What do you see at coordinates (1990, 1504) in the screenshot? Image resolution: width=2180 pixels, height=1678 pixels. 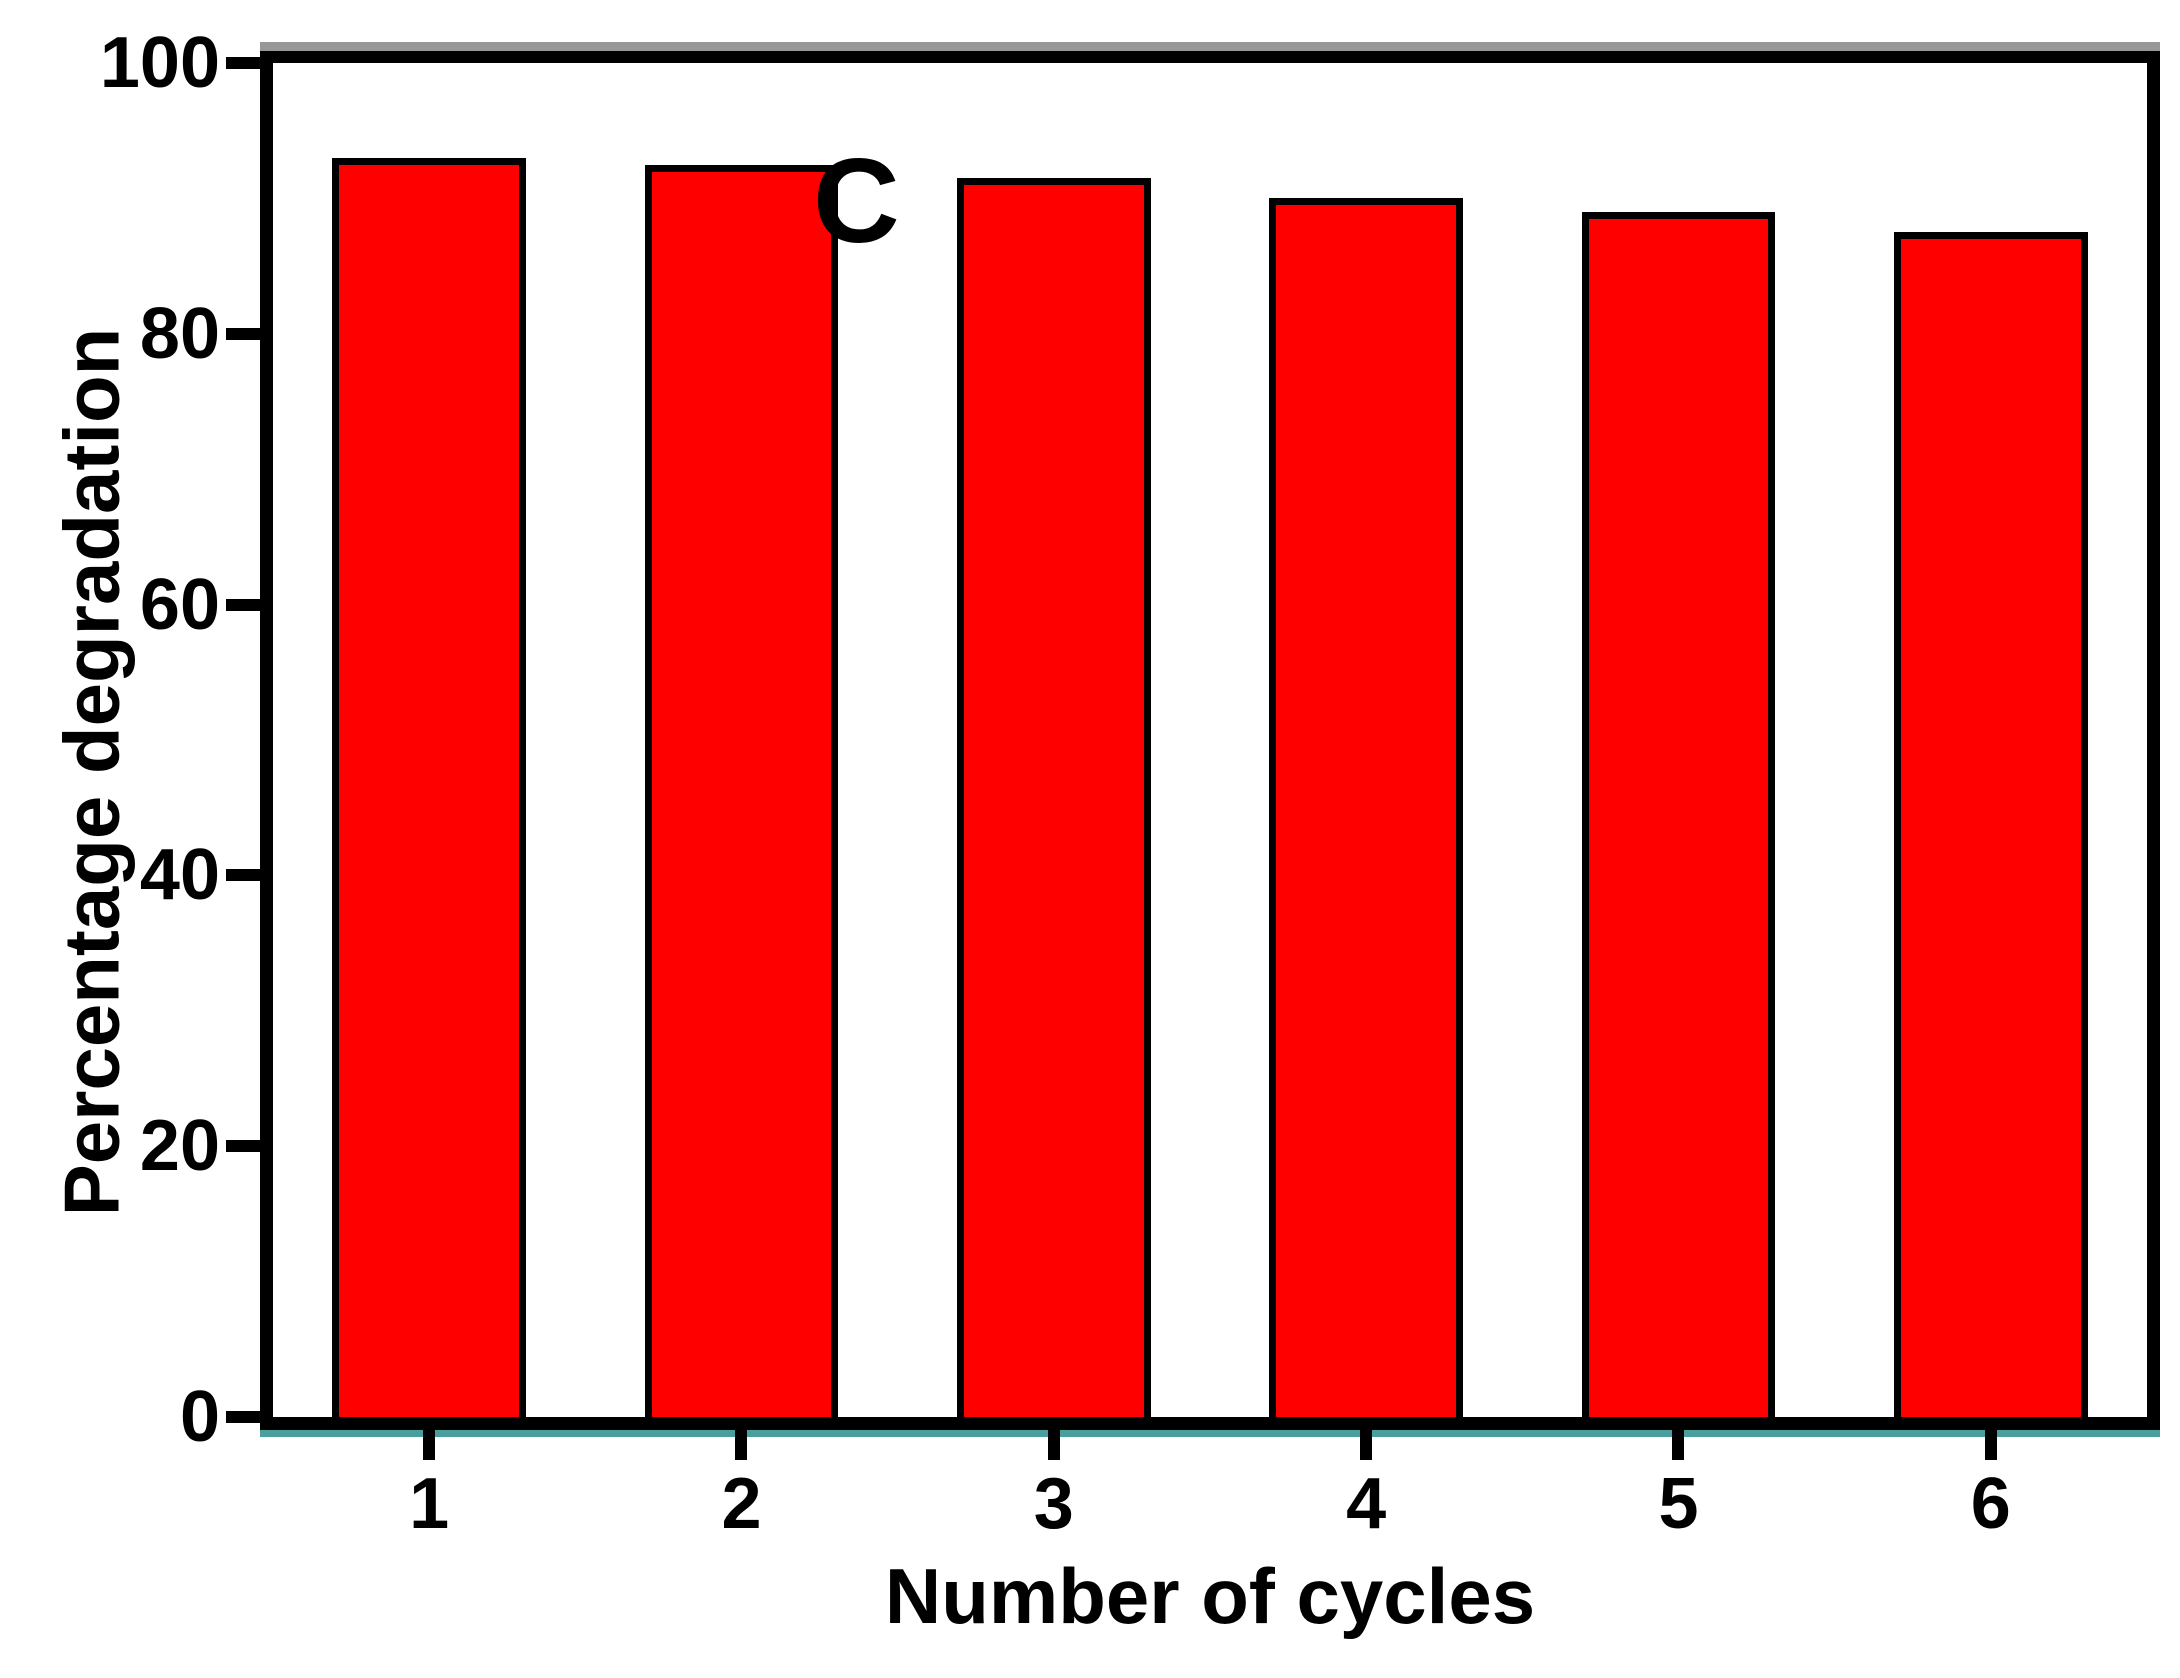 I see `x-tick-label-6: 6` at bounding box center [1990, 1504].